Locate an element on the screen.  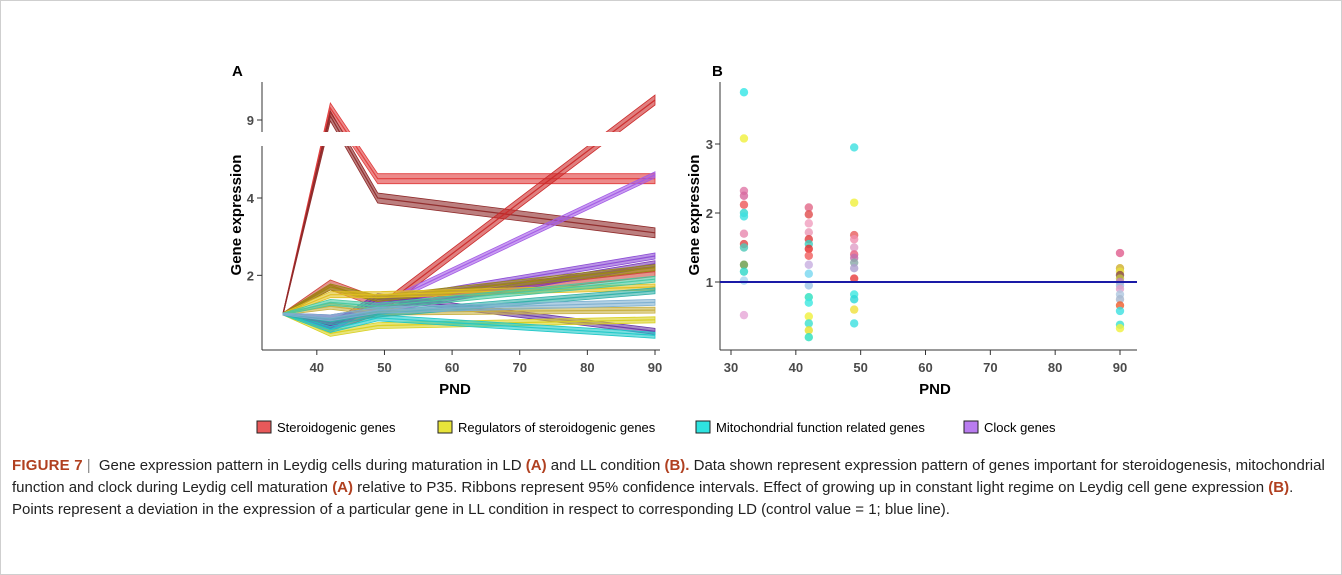
caption-segment-3: (B). is located at coordinates (677, 465).